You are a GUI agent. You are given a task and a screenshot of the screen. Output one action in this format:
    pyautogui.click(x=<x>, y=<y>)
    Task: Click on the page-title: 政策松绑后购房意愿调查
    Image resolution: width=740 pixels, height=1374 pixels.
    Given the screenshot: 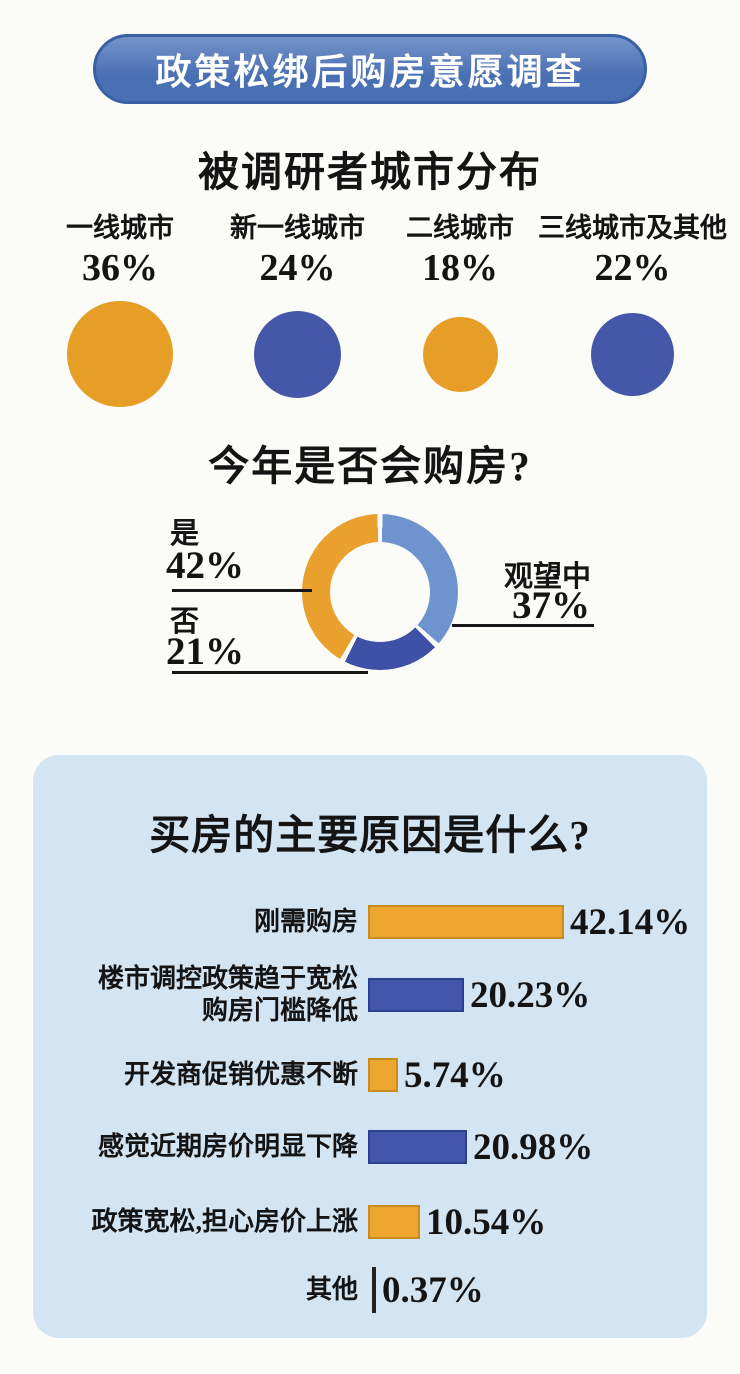 What is the action you would take?
    pyautogui.click(x=370, y=72)
    